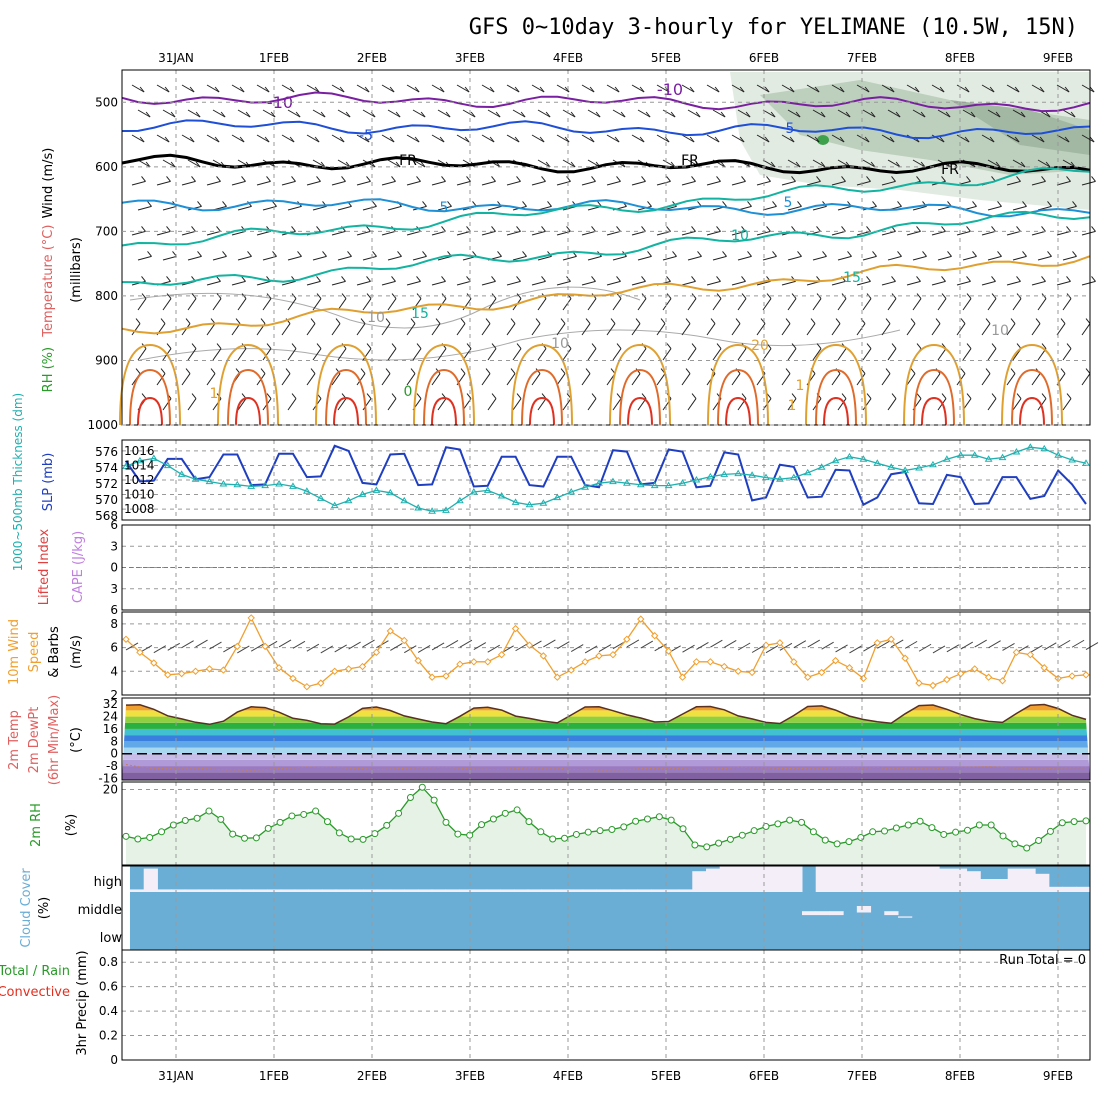  What do you see at coordinates (150, 411) in the screenshot?
I see `hottest-lobe` at bounding box center [150, 411].